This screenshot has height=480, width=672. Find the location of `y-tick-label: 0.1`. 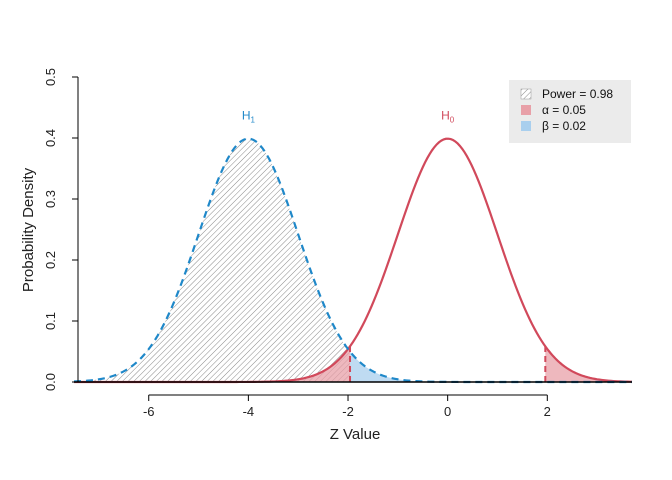

y-tick-label: 0.1 is located at coordinates (50, 321).